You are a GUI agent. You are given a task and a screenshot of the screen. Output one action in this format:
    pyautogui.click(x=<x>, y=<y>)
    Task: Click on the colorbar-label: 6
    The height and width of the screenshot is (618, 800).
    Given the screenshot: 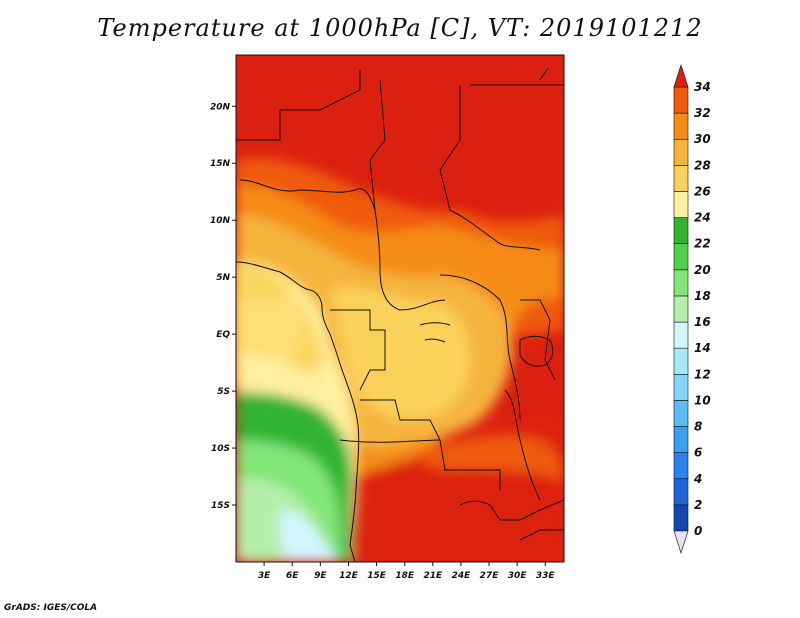 What is the action you would take?
    pyautogui.click(x=698, y=453)
    